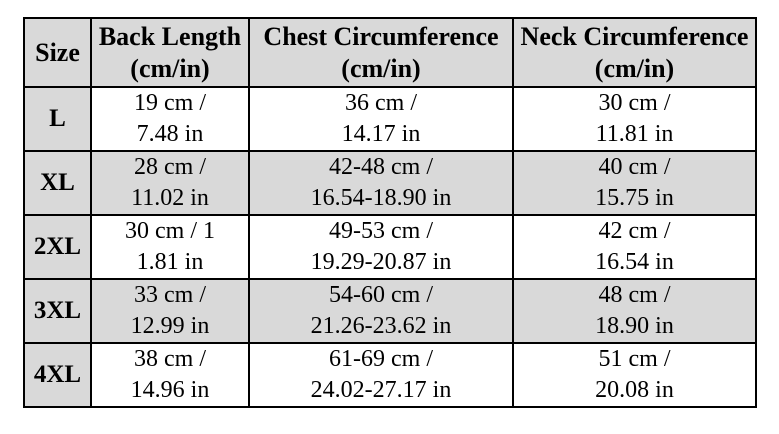 The height and width of the screenshot is (434, 779). I want to click on measurement-line: 15.75 in, so click(634, 198).